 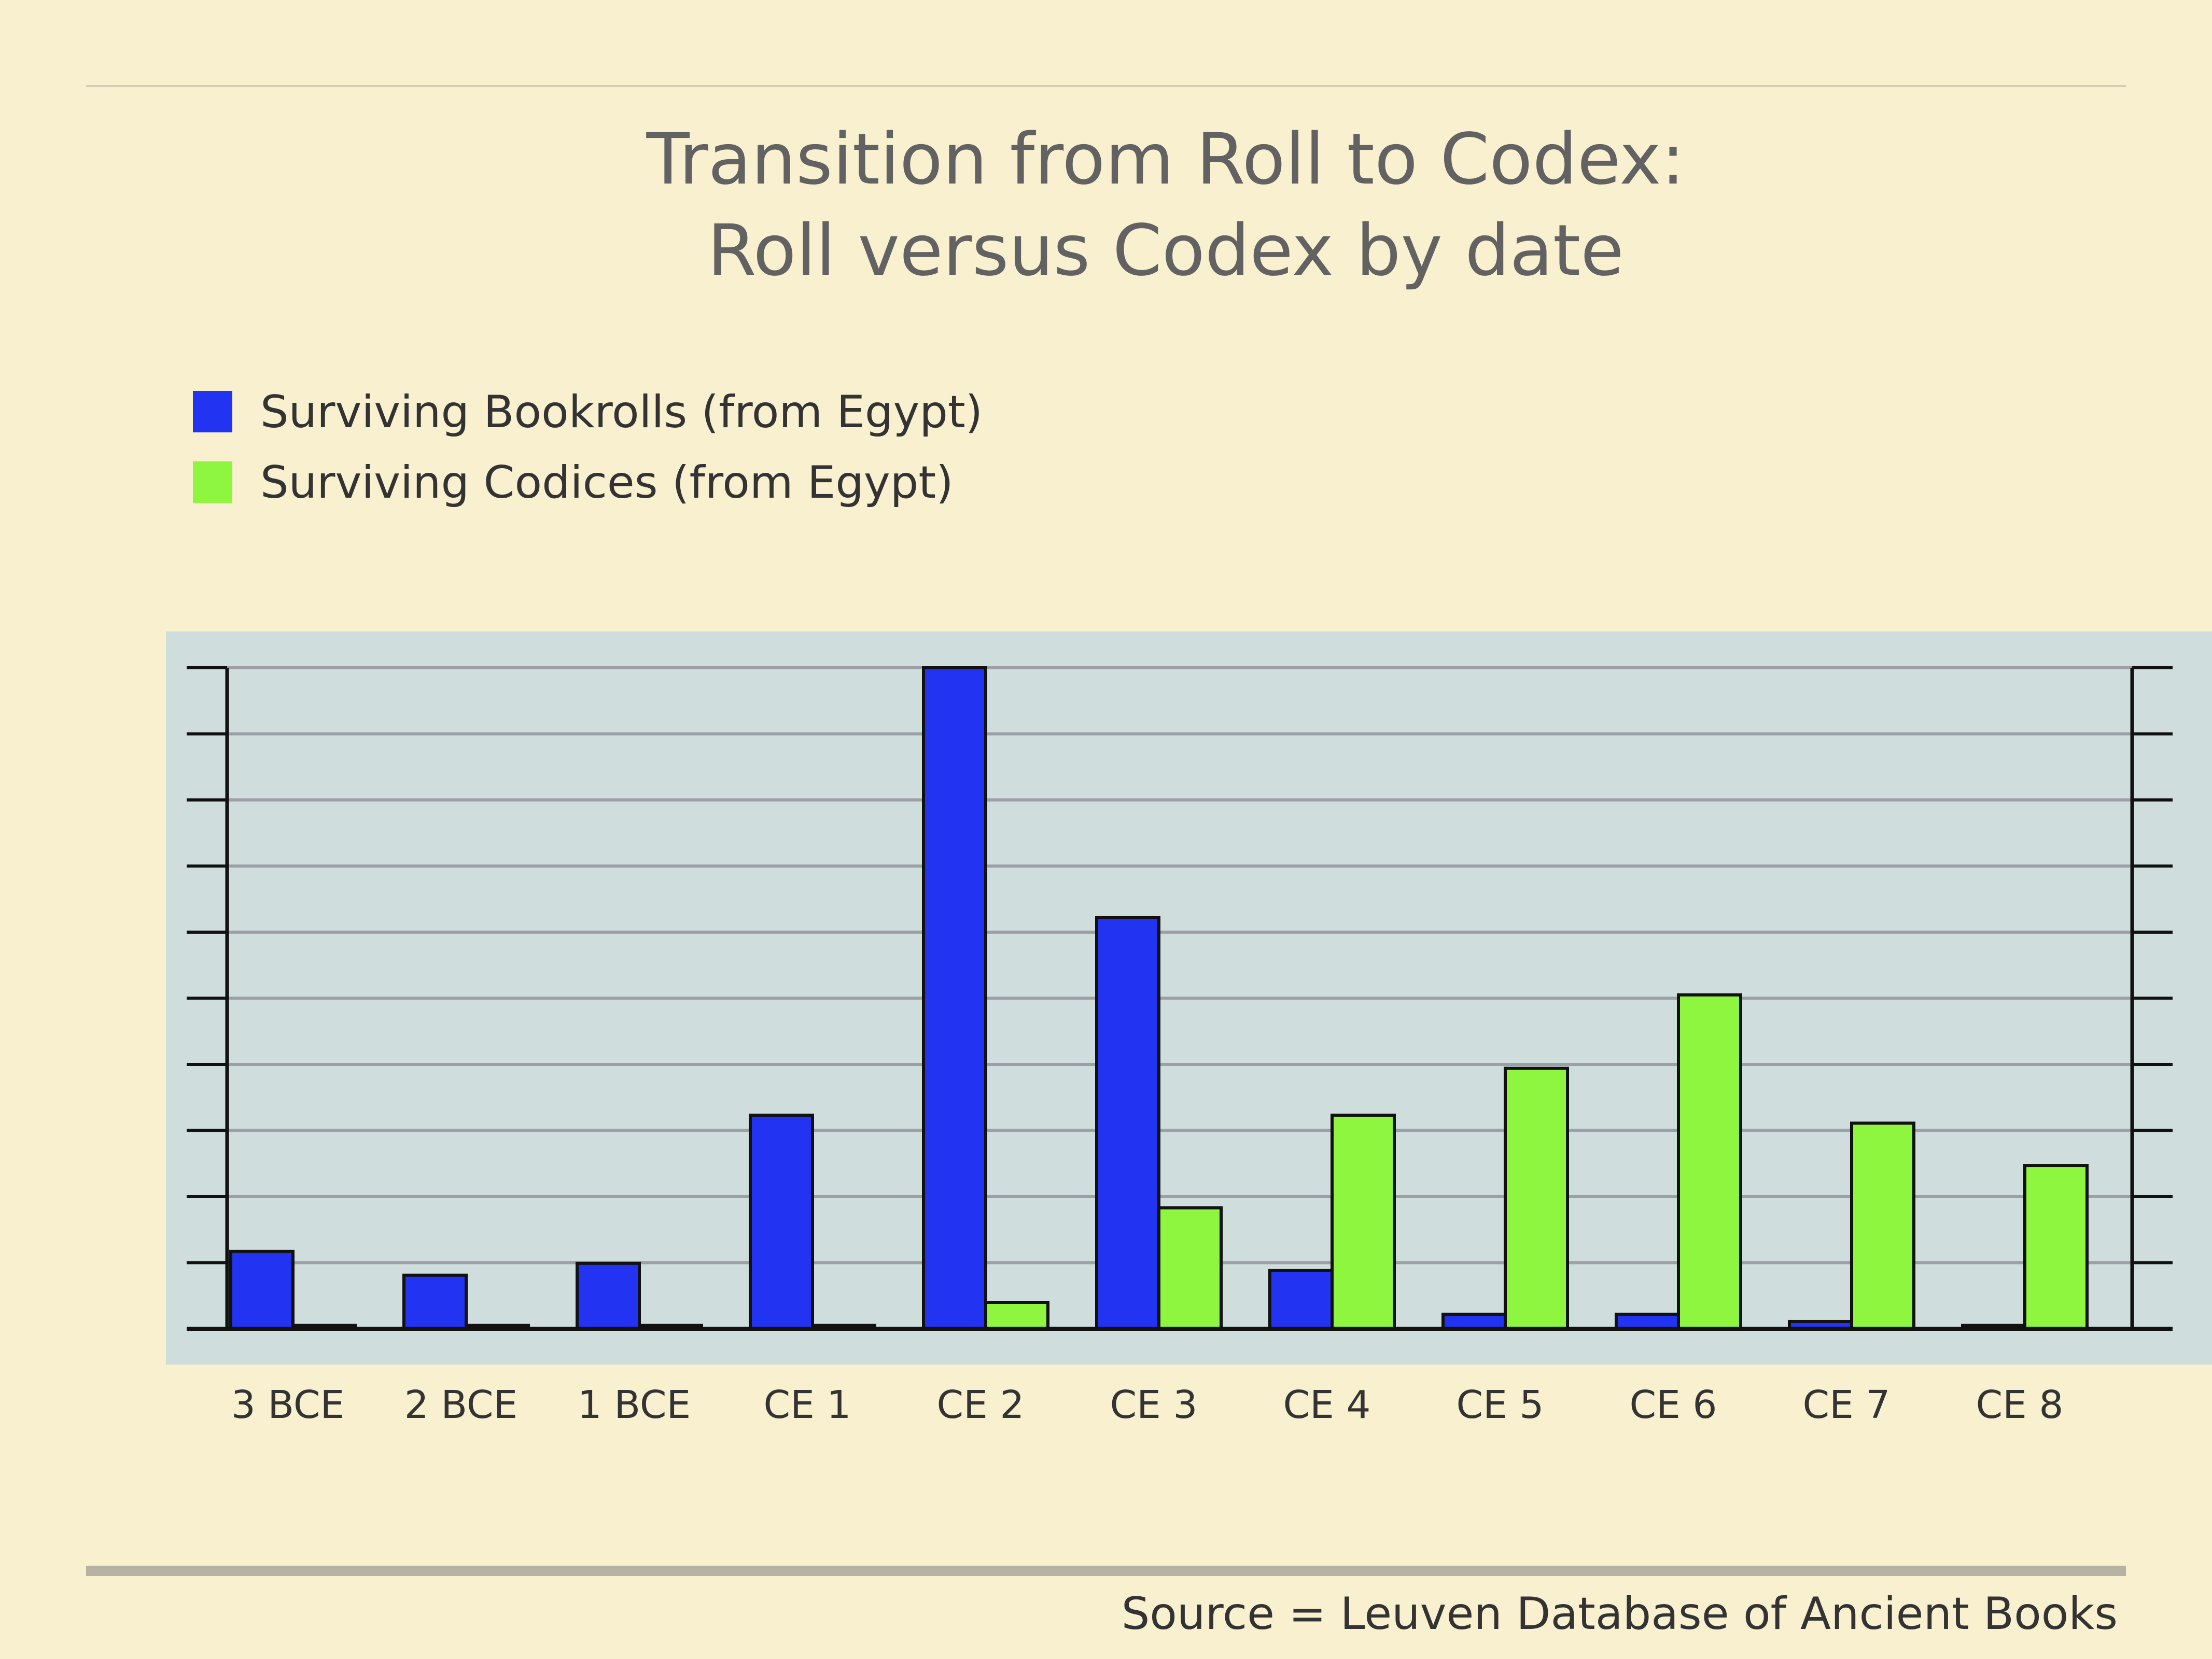 I want to click on legend-swatch-codices, so click(x=212, y=482).